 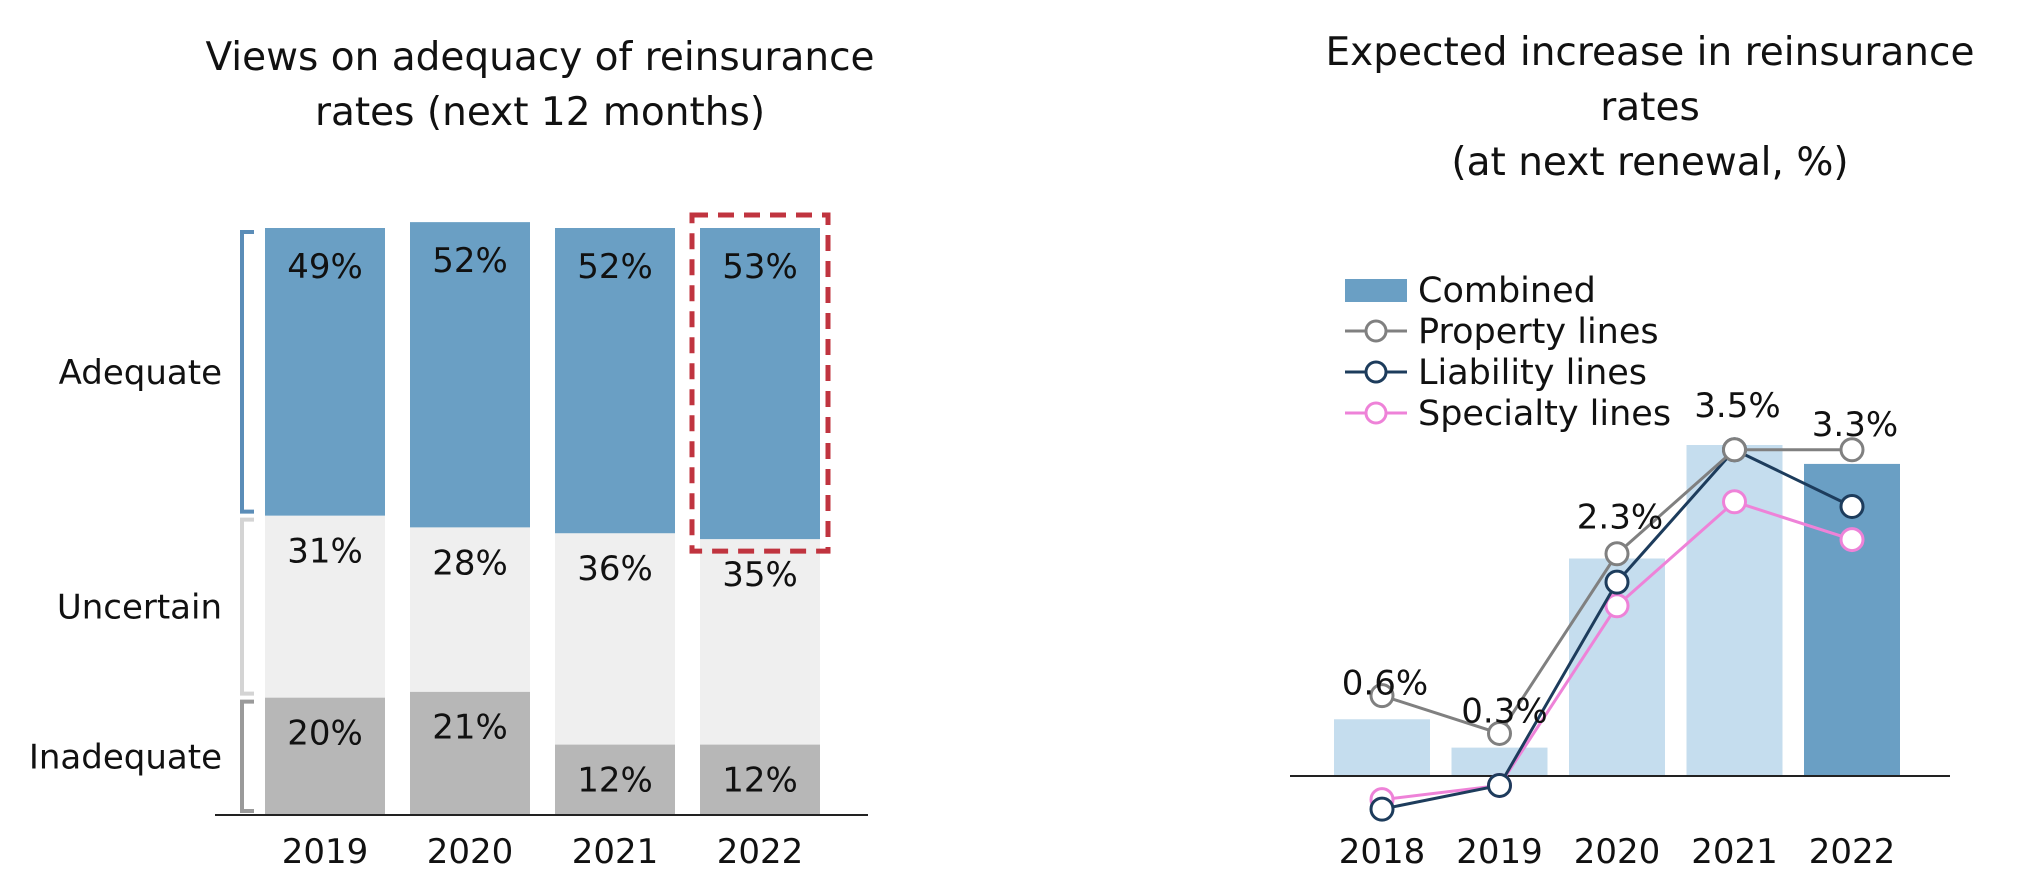 I want to click on x-tick-label-2018: 2018, so click(x=1382, y=851).